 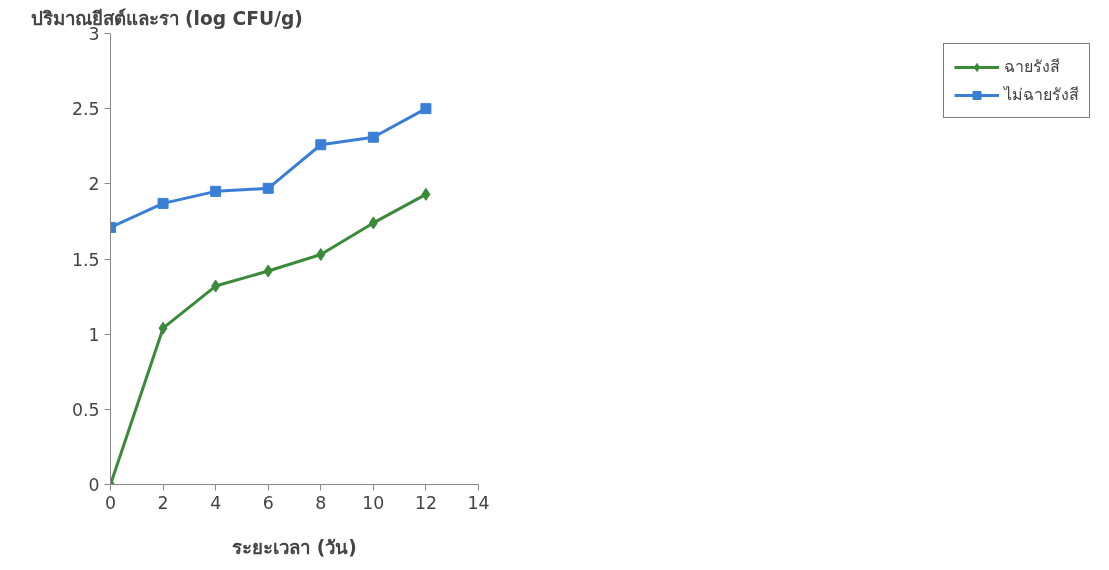 What do you see at coordinates (94, 485) in the screenshot?
I see `y-tick-label: 0` at bounding box center [94, 485].